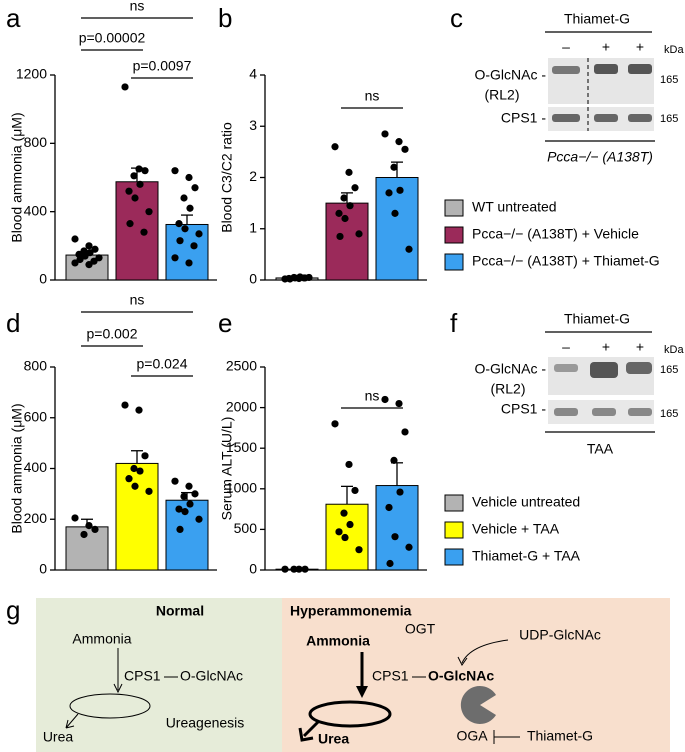 This screenshot has width=685, height=752. I want to click on y-tick-label: 4, so click(253, 74).